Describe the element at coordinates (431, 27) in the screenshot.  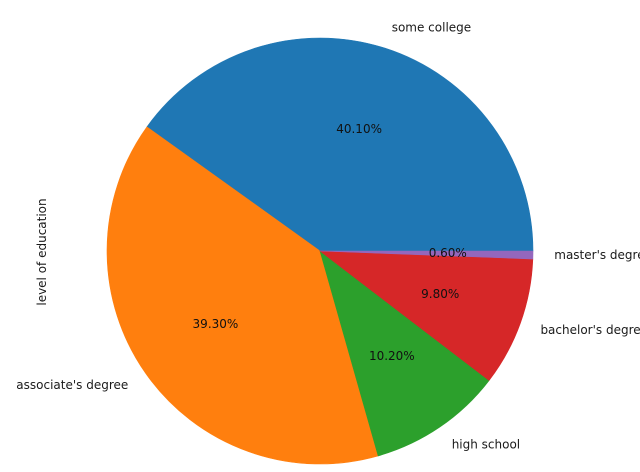
I see `slice-label-some-college: some college` at that location.